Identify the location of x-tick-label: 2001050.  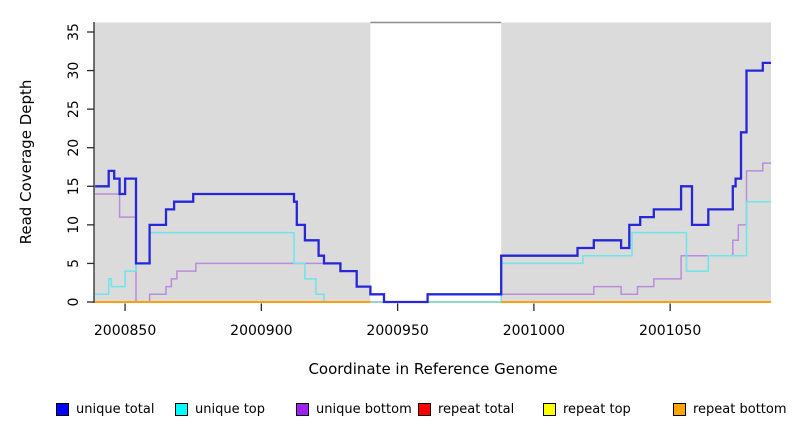
(670, 331).